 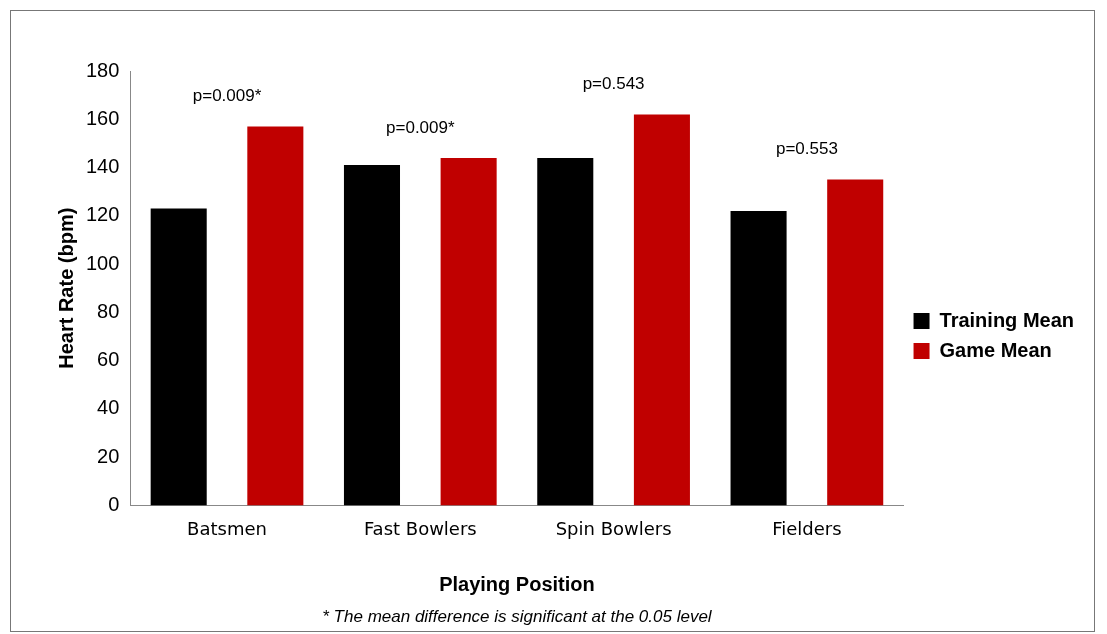 I want to click on annotation: p=0.543, so click(x=613, y=84).